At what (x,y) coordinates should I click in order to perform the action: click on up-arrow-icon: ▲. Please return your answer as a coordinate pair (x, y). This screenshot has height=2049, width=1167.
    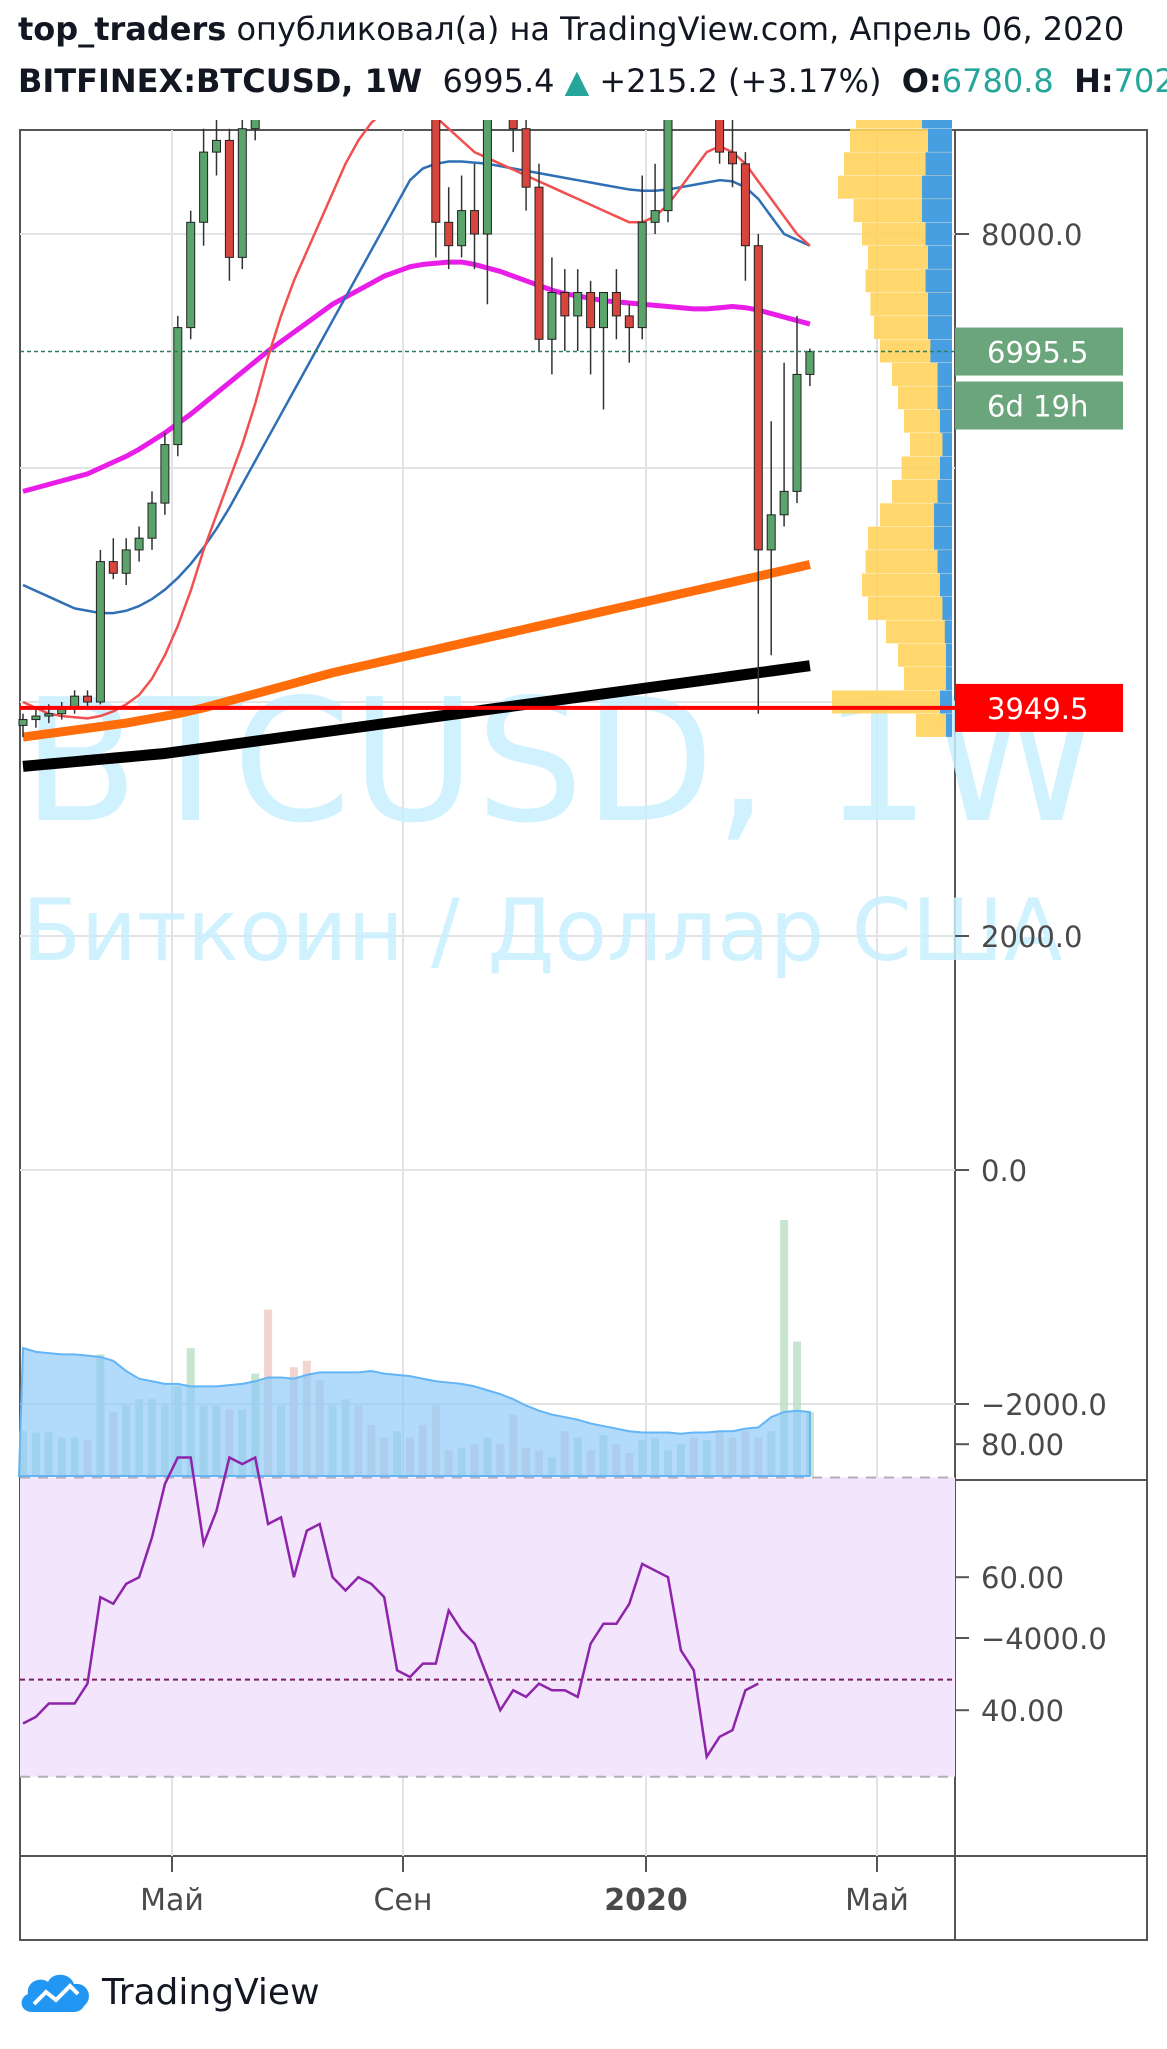
    Looking at the image, I should click on (577, 81).